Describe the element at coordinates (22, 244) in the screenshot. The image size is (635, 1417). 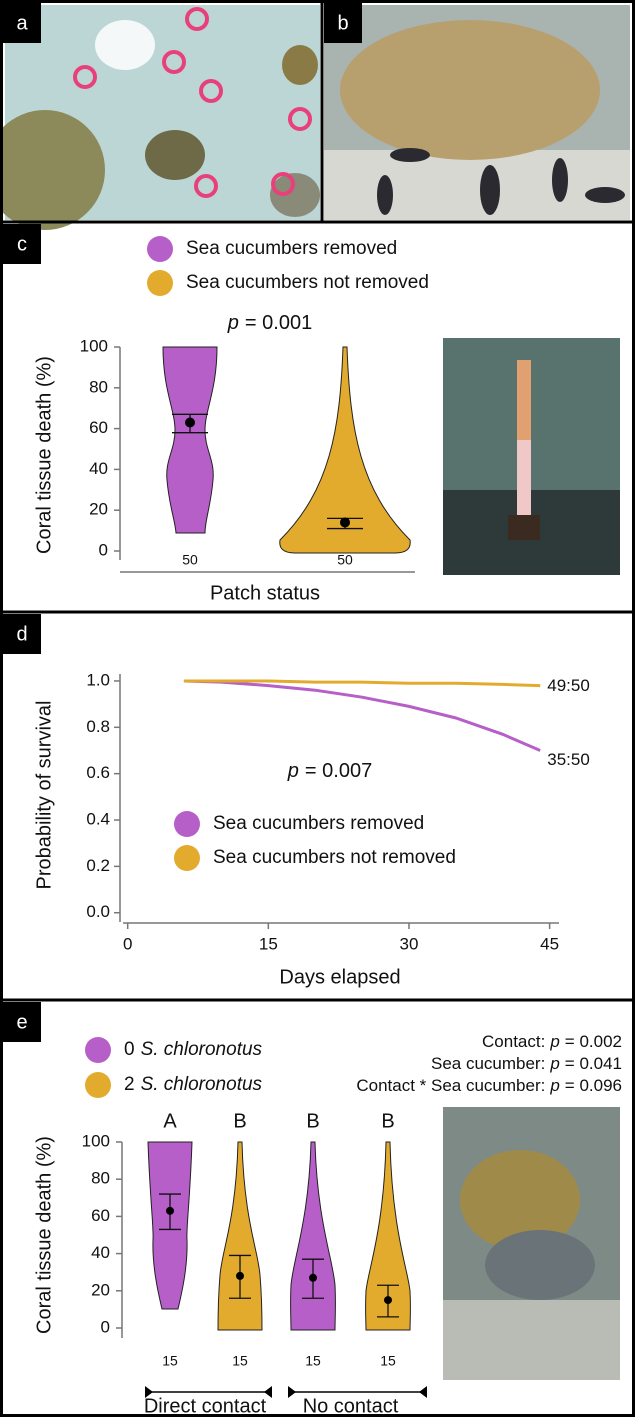
I see `panel-label: c` at that location.